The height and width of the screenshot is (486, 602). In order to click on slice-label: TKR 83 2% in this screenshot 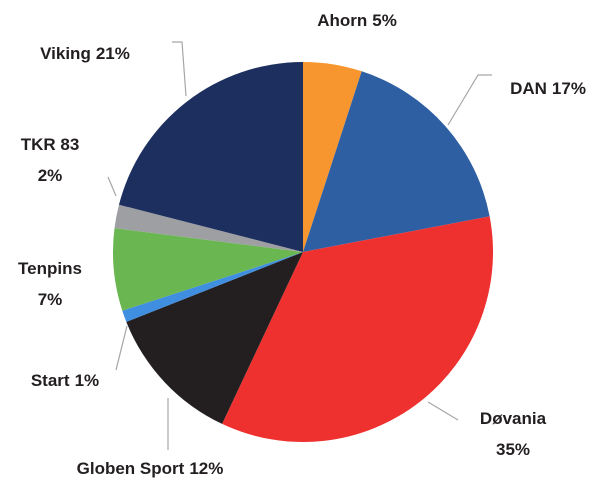, I will do `click(50, 160)`.